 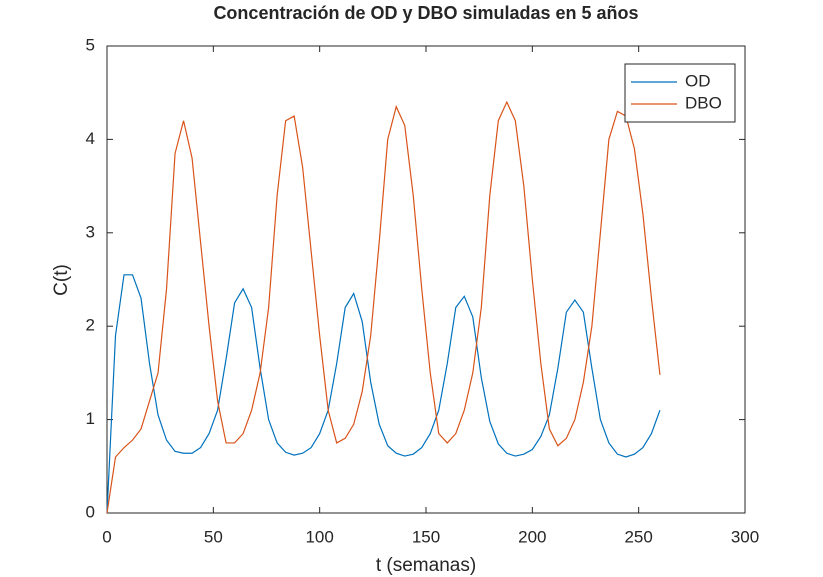 I want to click on x-tick-label: 50, so click(x=213, y=536).